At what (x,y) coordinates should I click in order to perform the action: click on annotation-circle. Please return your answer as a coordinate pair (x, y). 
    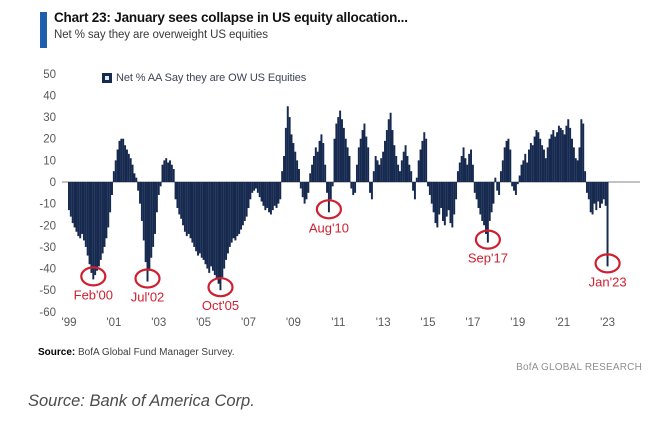
    Looking at the image, I should click on (93, 276).